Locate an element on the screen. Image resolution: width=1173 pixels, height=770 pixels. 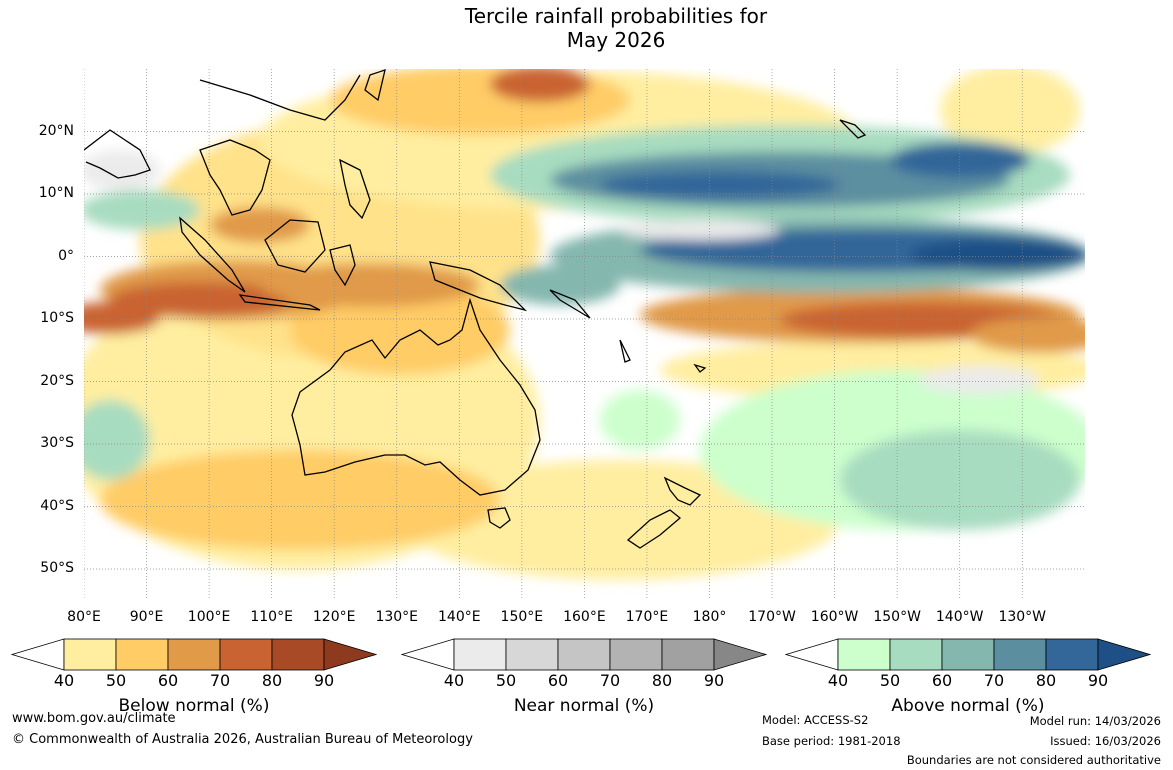
near-normal-colorbar is located at coordinates (584, 654).